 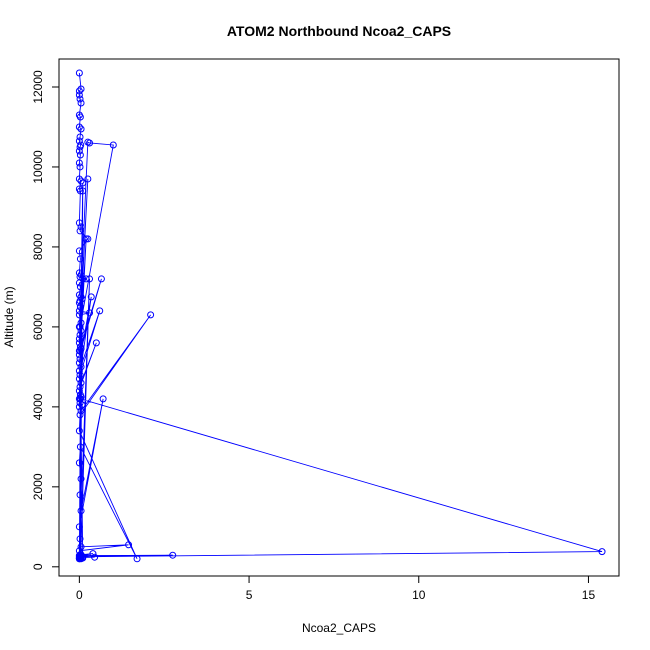 What do you see at coordinates (38, 486) in the screenshot?
I see `y-tick-label: 2000` at bounding box center [38, 486].